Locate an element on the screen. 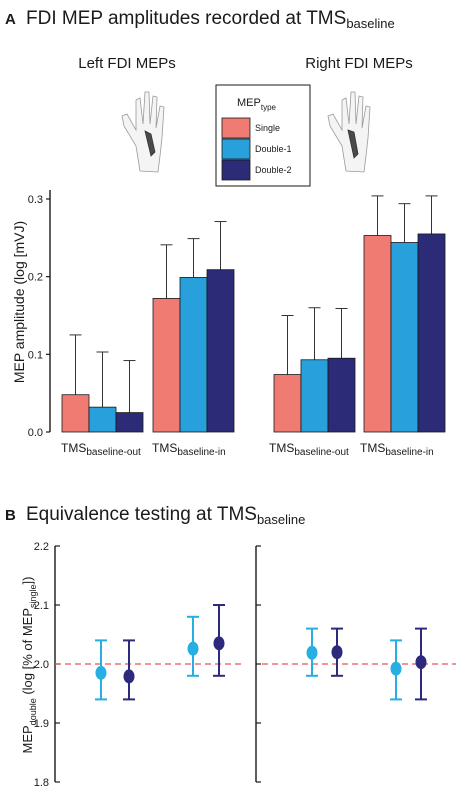  legend-label-double-2: Double-2 is located at coordinates (273, 170).